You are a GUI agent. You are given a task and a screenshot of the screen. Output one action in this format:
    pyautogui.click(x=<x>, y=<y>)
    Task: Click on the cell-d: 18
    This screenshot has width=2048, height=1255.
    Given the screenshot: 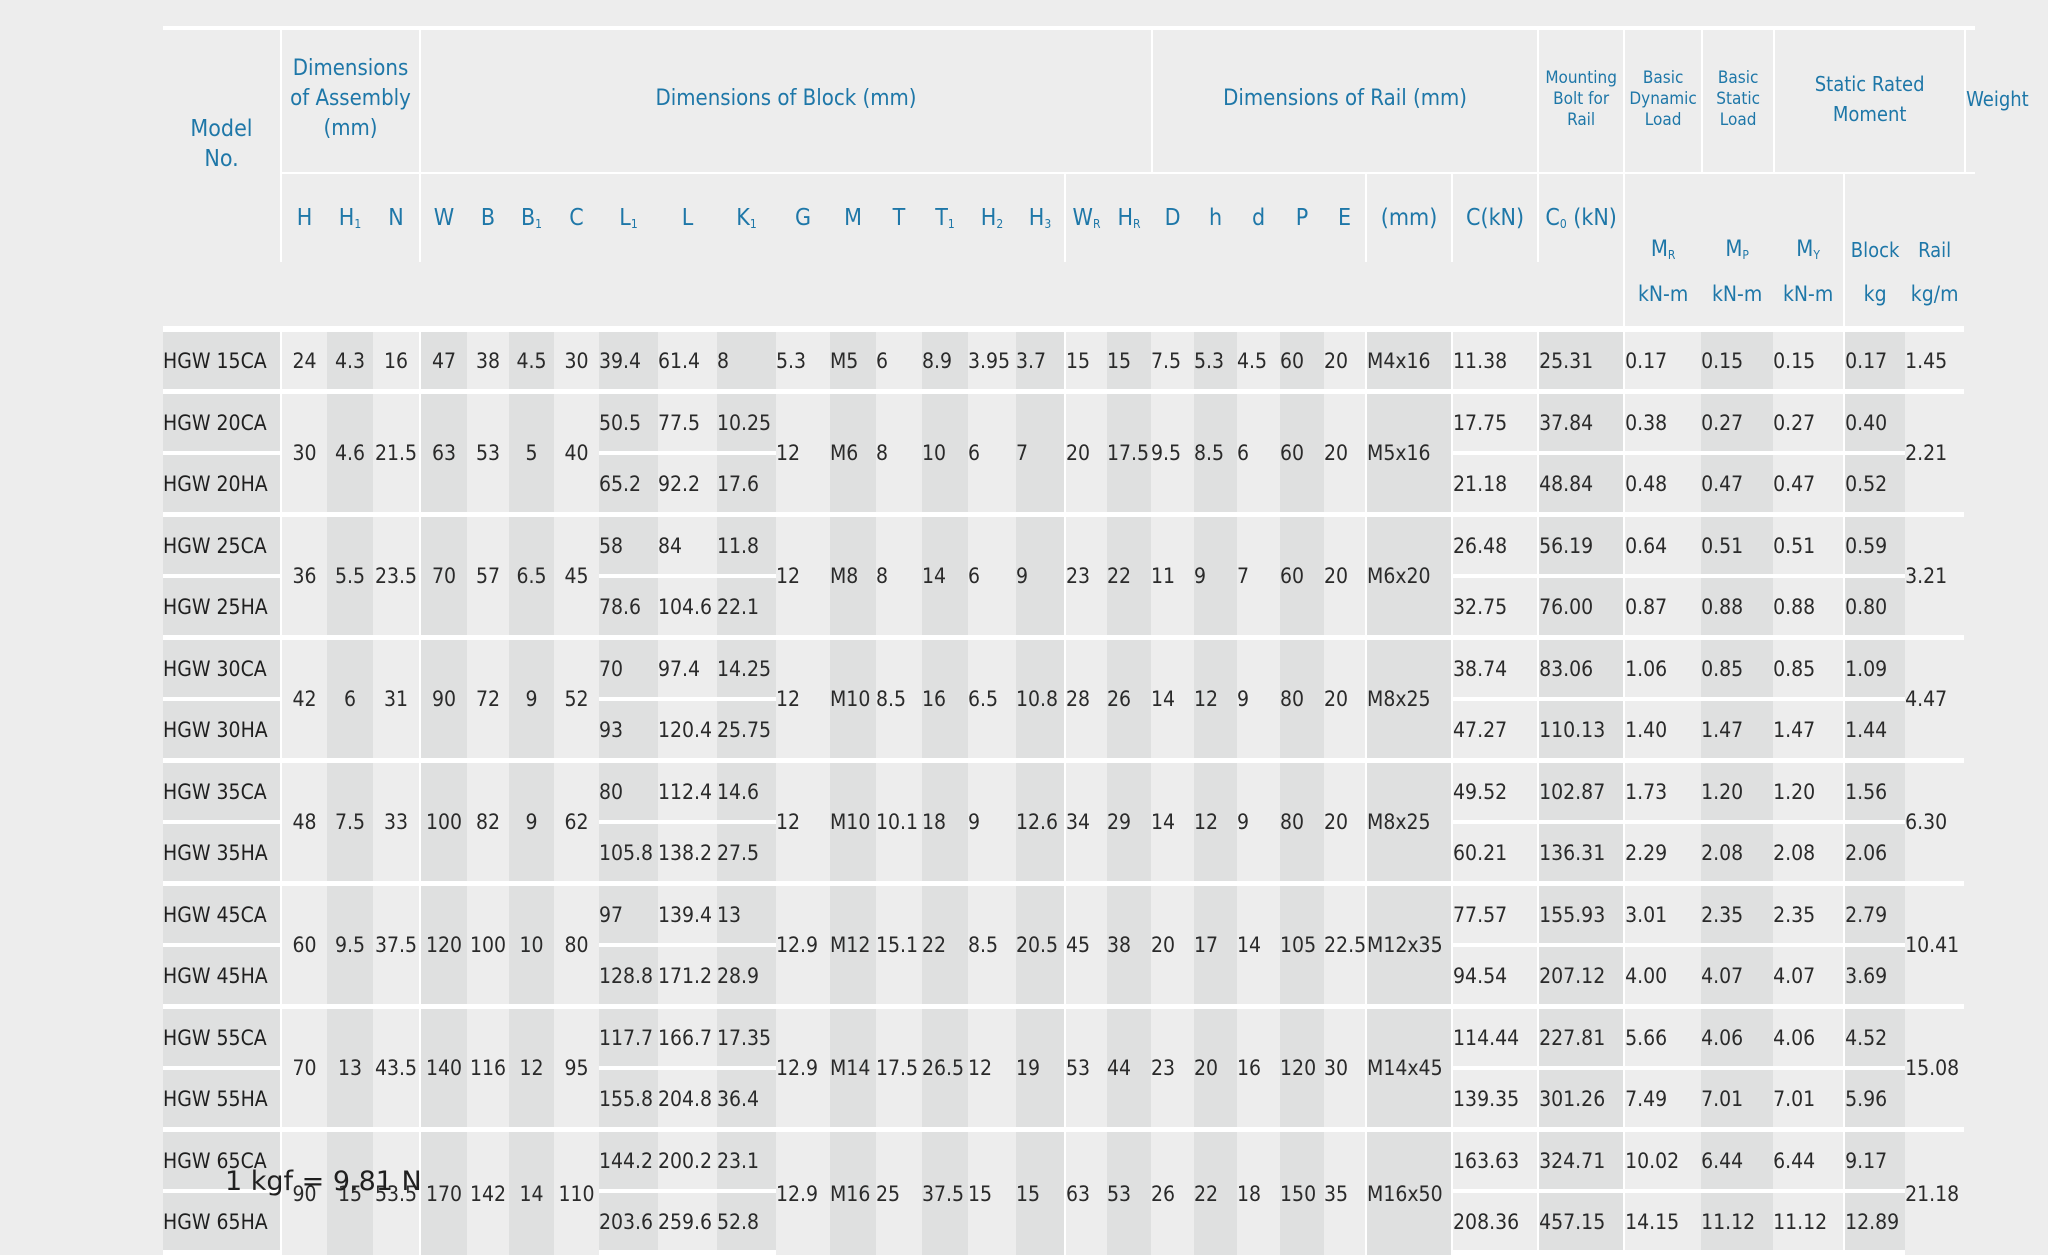 What is the action you would take?
    pyautogui.click(x=1259, y=1191)
    